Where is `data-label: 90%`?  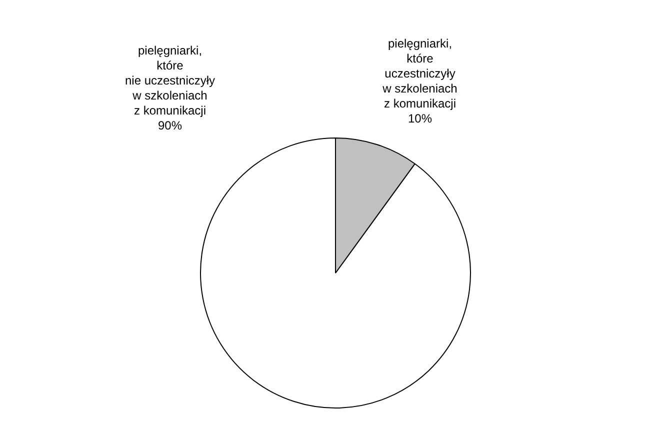 data-label: 90% is located at coordinates (170, 125).